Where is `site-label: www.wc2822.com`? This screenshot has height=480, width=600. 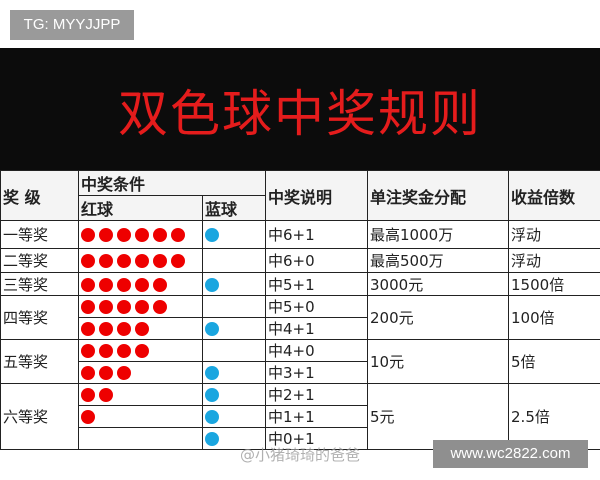
site-label: www.wc2822.com is located at coordinates (510, 454).